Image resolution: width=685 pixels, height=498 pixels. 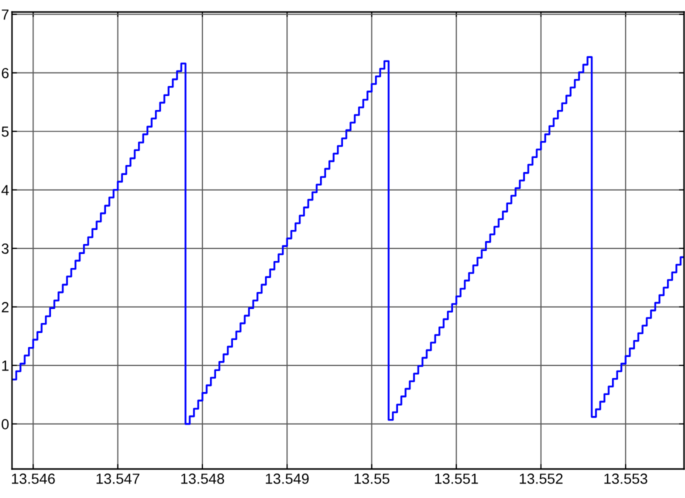 I want to click on y-tick-label: 3, so click(x=5, y=249).